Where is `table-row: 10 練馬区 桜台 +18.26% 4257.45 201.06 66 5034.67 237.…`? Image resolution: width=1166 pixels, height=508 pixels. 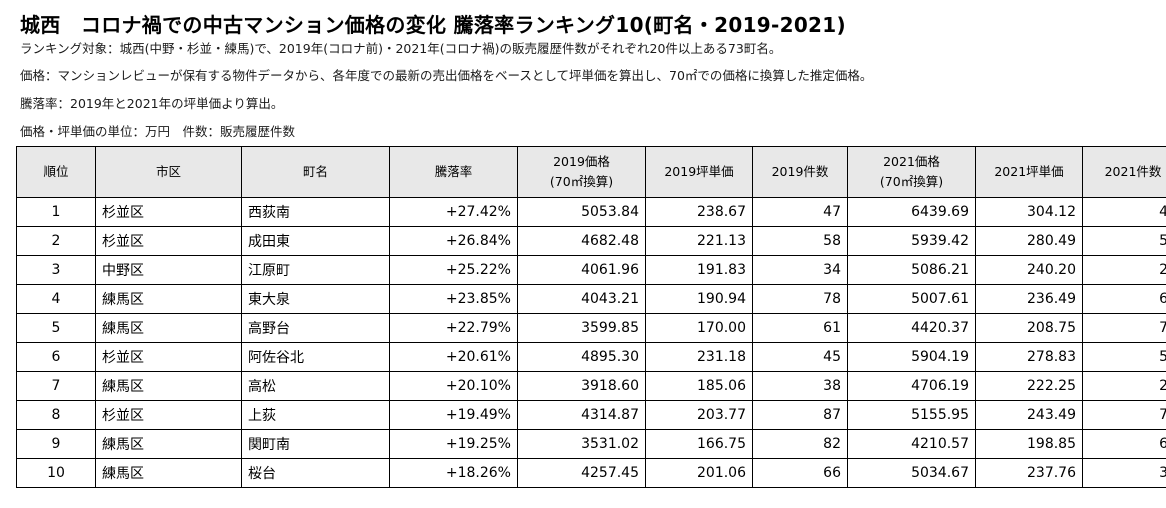
table-row: 10 練馬区 桜台 +18.26% 4257.45 201.06 66 5034.67 237.… is located at coordinates (591, 473).